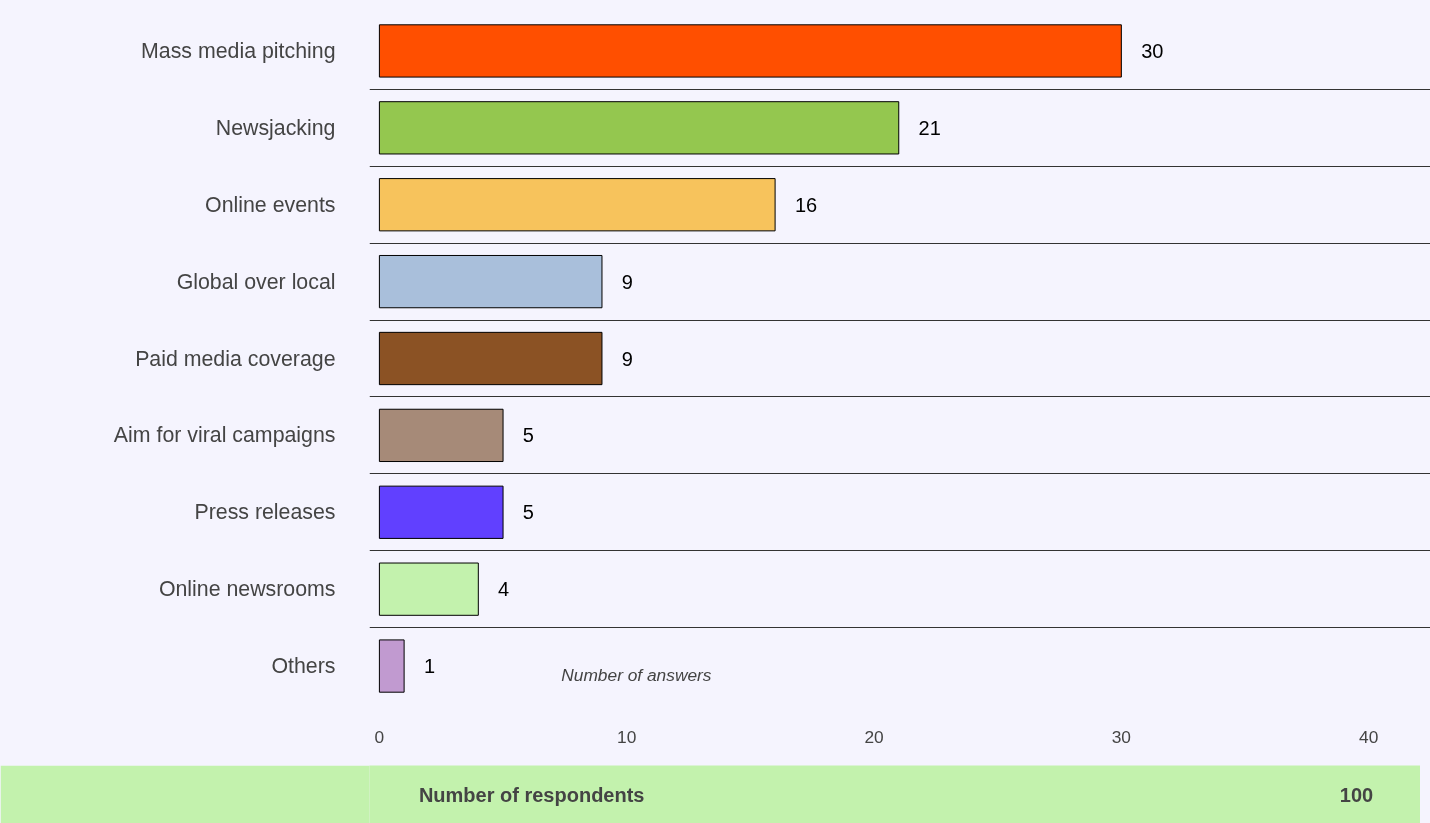 The height and width of the screenshot is (823, 1430). I want to click on x-tick-label: 20, so click(874, 736).